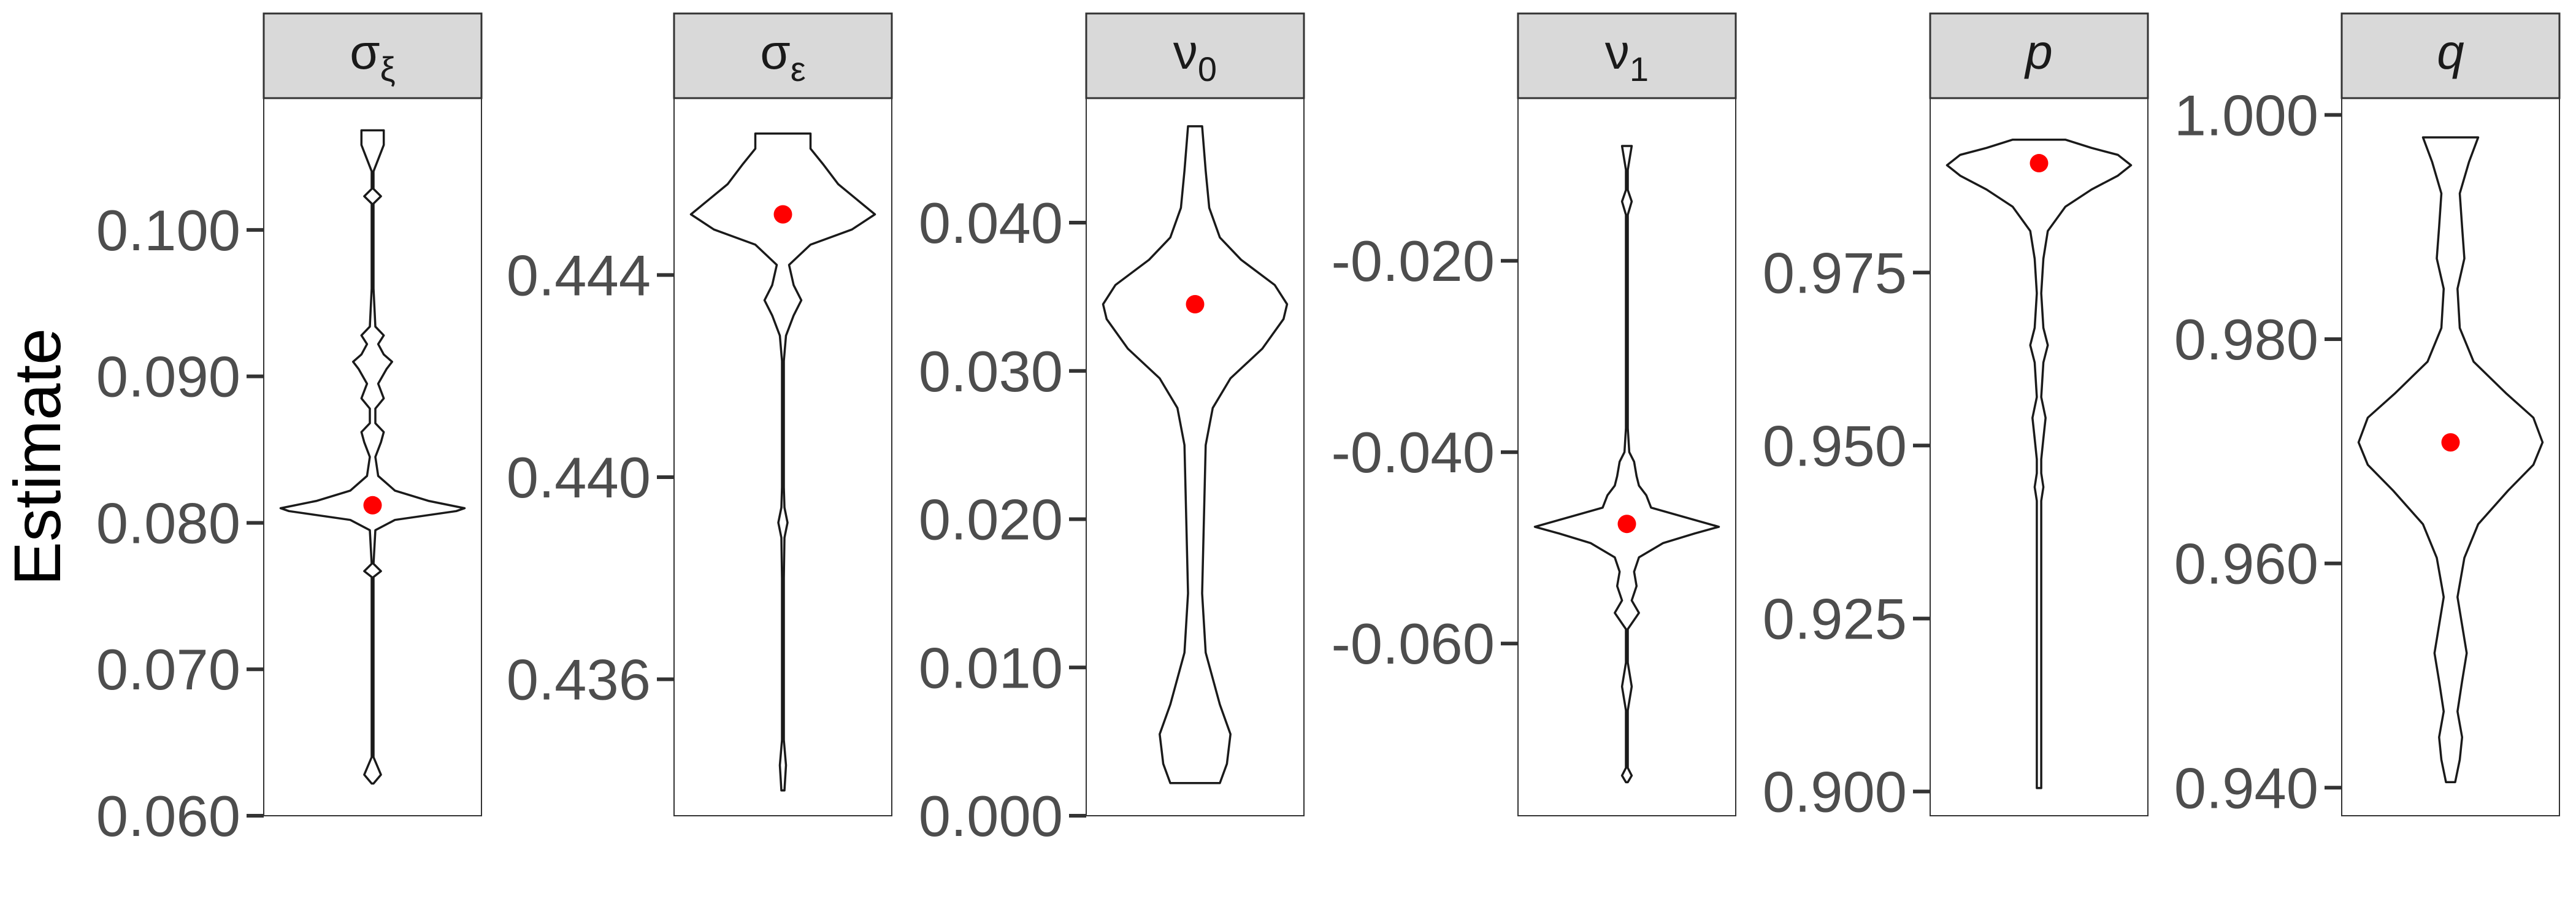 The width and height of the screenshot is (2576, 920). Describe the element at coordinates (2246, 339) in the screenshot. I see `y-tick-label: 0.980` at that location.